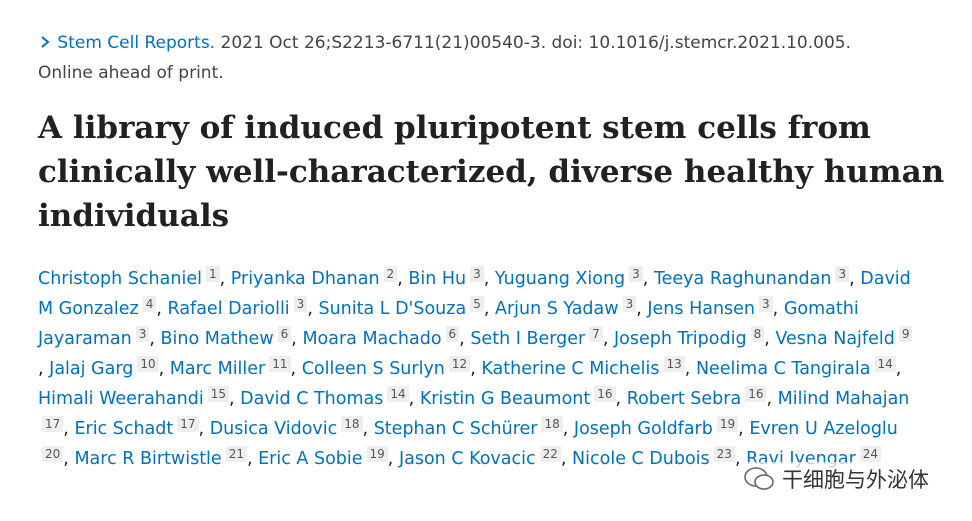 Image resolution: width=972 pixels, height=521 pixels. What do you see at coordinates (742, 279) in the screenshot?
I see `author-name: Teeya Raghunandan` at bounding box center [742, 279].